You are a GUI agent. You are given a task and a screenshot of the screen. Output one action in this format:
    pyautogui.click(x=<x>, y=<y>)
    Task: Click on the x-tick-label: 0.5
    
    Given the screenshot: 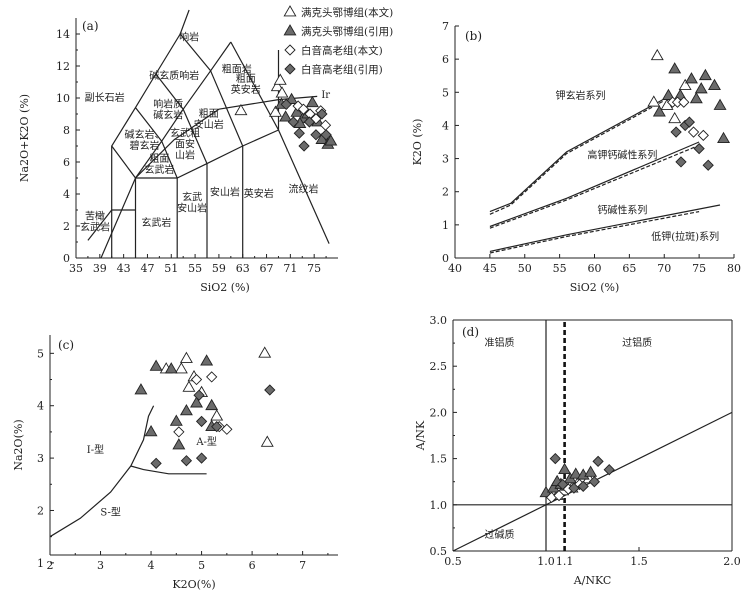 What is the action you would take?
    pyautogui.click(x=453, y=561)
    